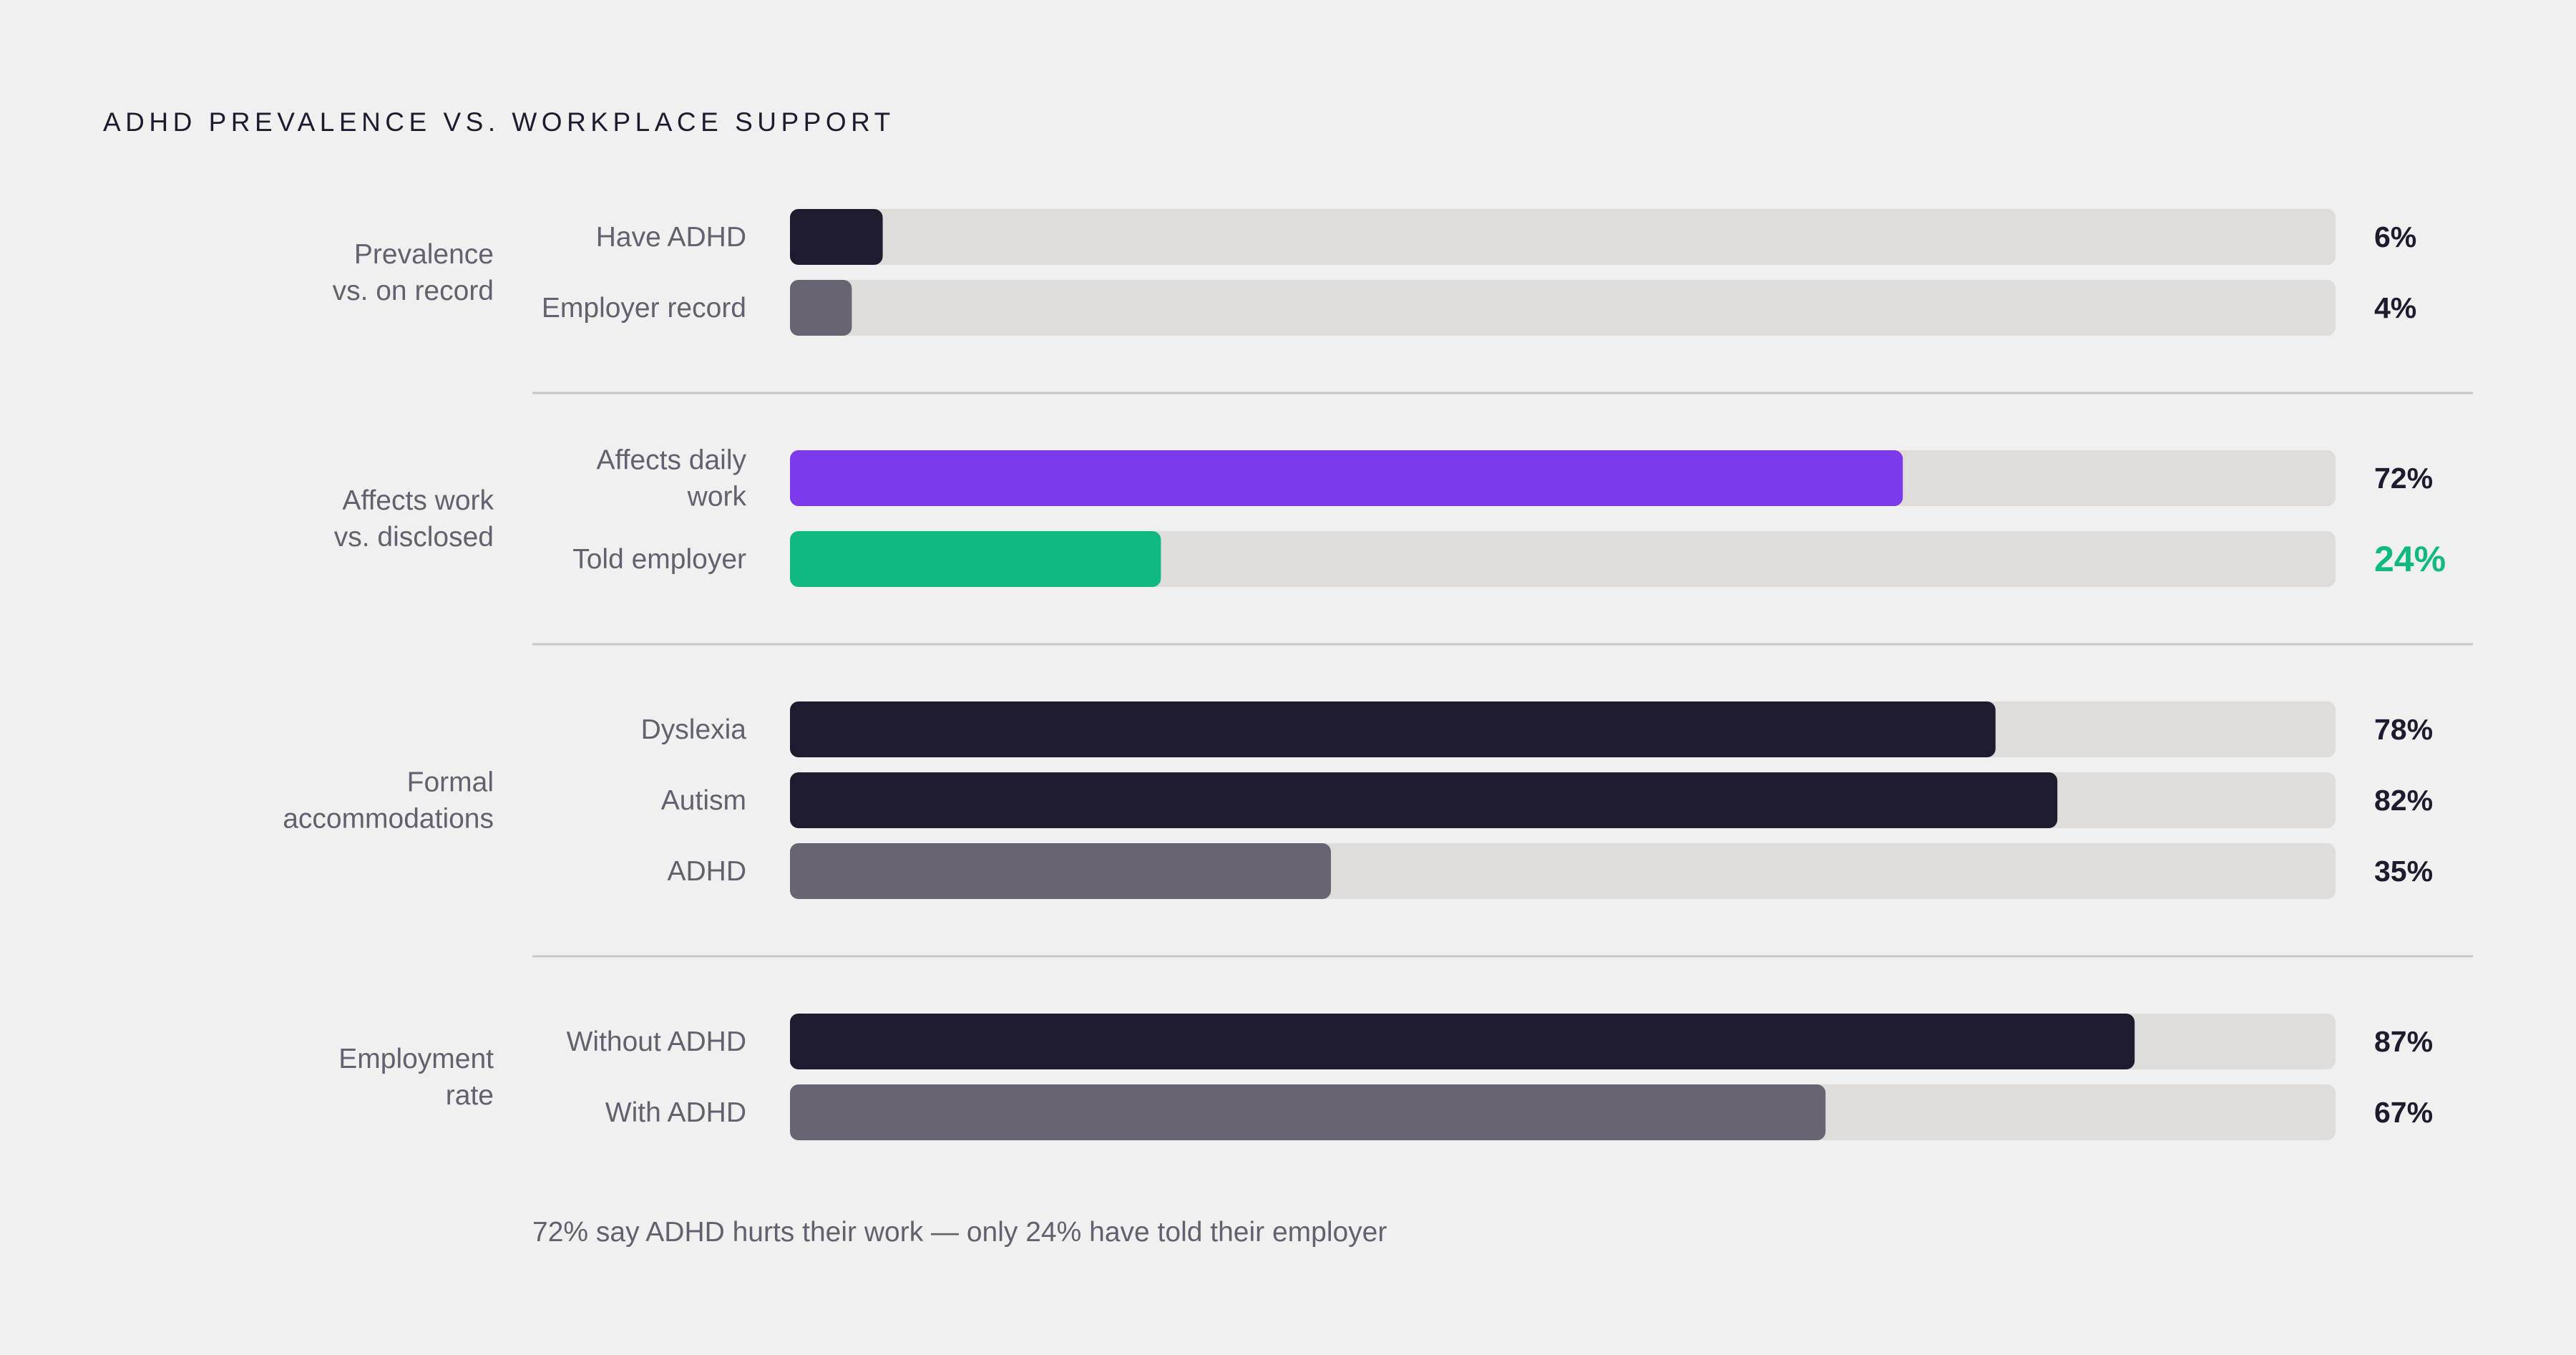  What do you see at coordinates (413, 272) in the screenshot?
I see `group-label: Prevalence vs. on record` at bounding box center [413, 272].